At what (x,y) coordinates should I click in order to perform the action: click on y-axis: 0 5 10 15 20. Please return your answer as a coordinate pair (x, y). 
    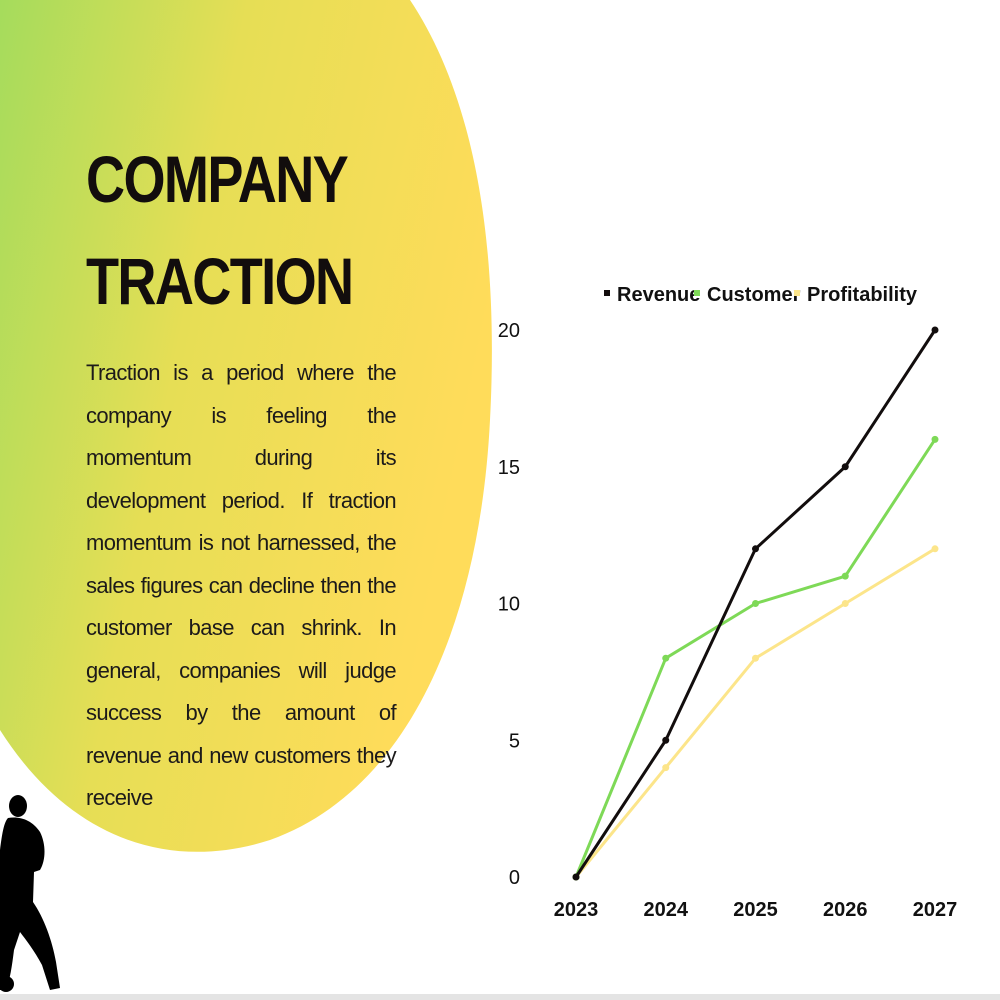
    Looking at the image, I should click on (509, 604).